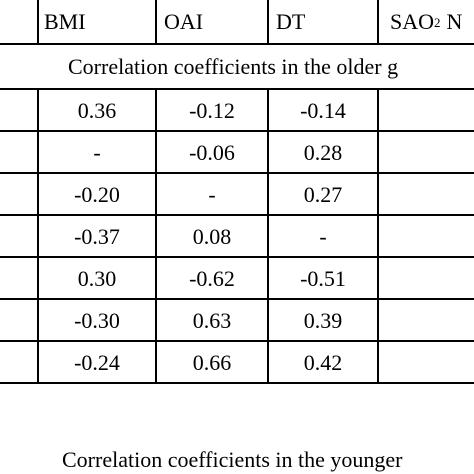 The image size is (474, 474). I want to click on header-oai: OAI, so click(184, 21).